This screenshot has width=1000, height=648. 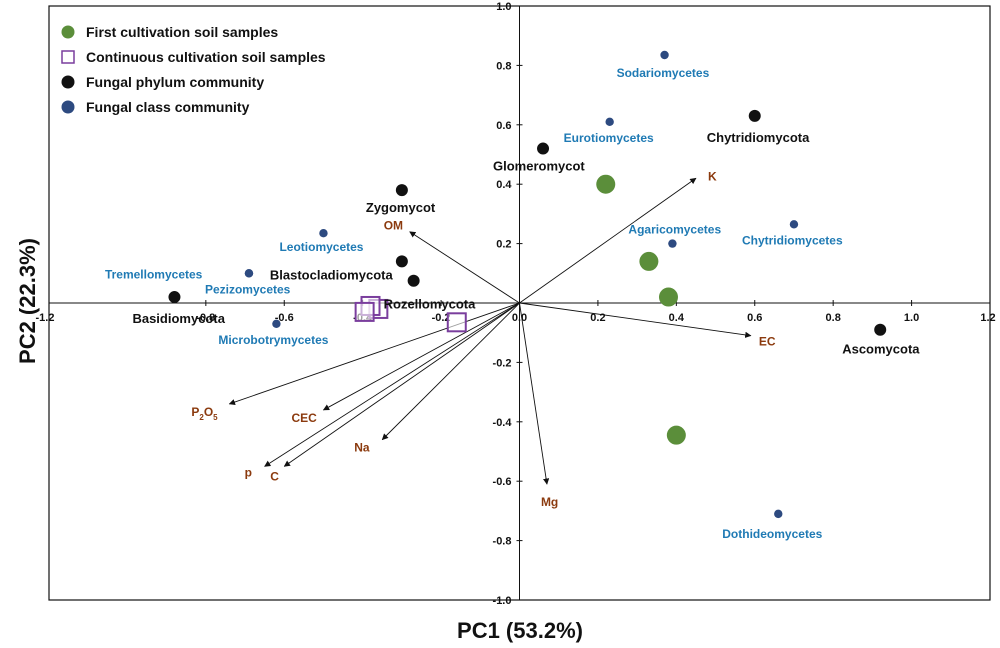 I want to click on vector-arrow-na, so click(x=450, y=371).